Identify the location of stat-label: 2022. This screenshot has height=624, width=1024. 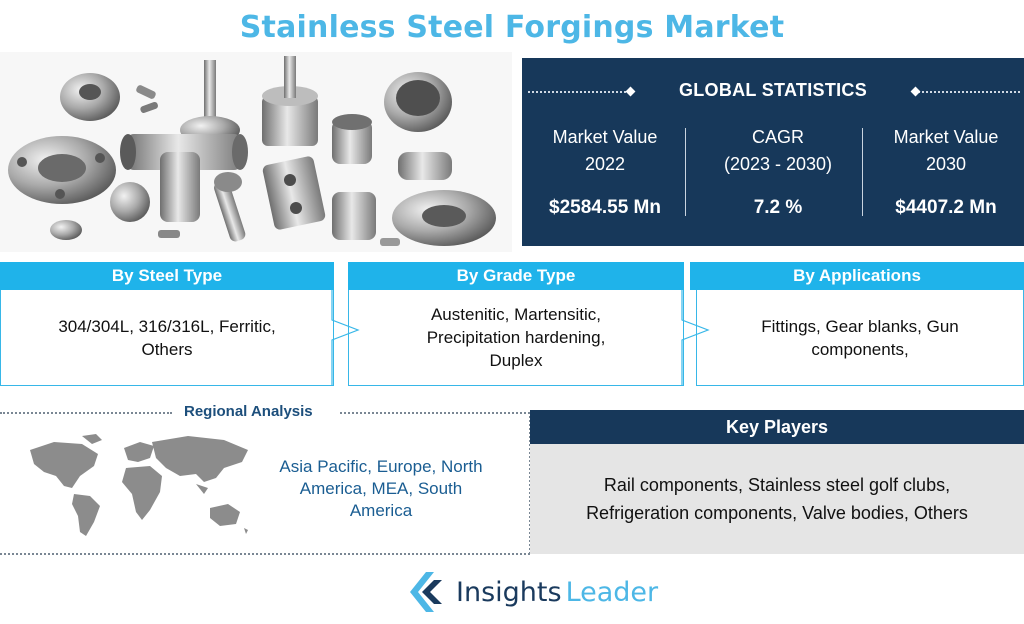
(605, 164).